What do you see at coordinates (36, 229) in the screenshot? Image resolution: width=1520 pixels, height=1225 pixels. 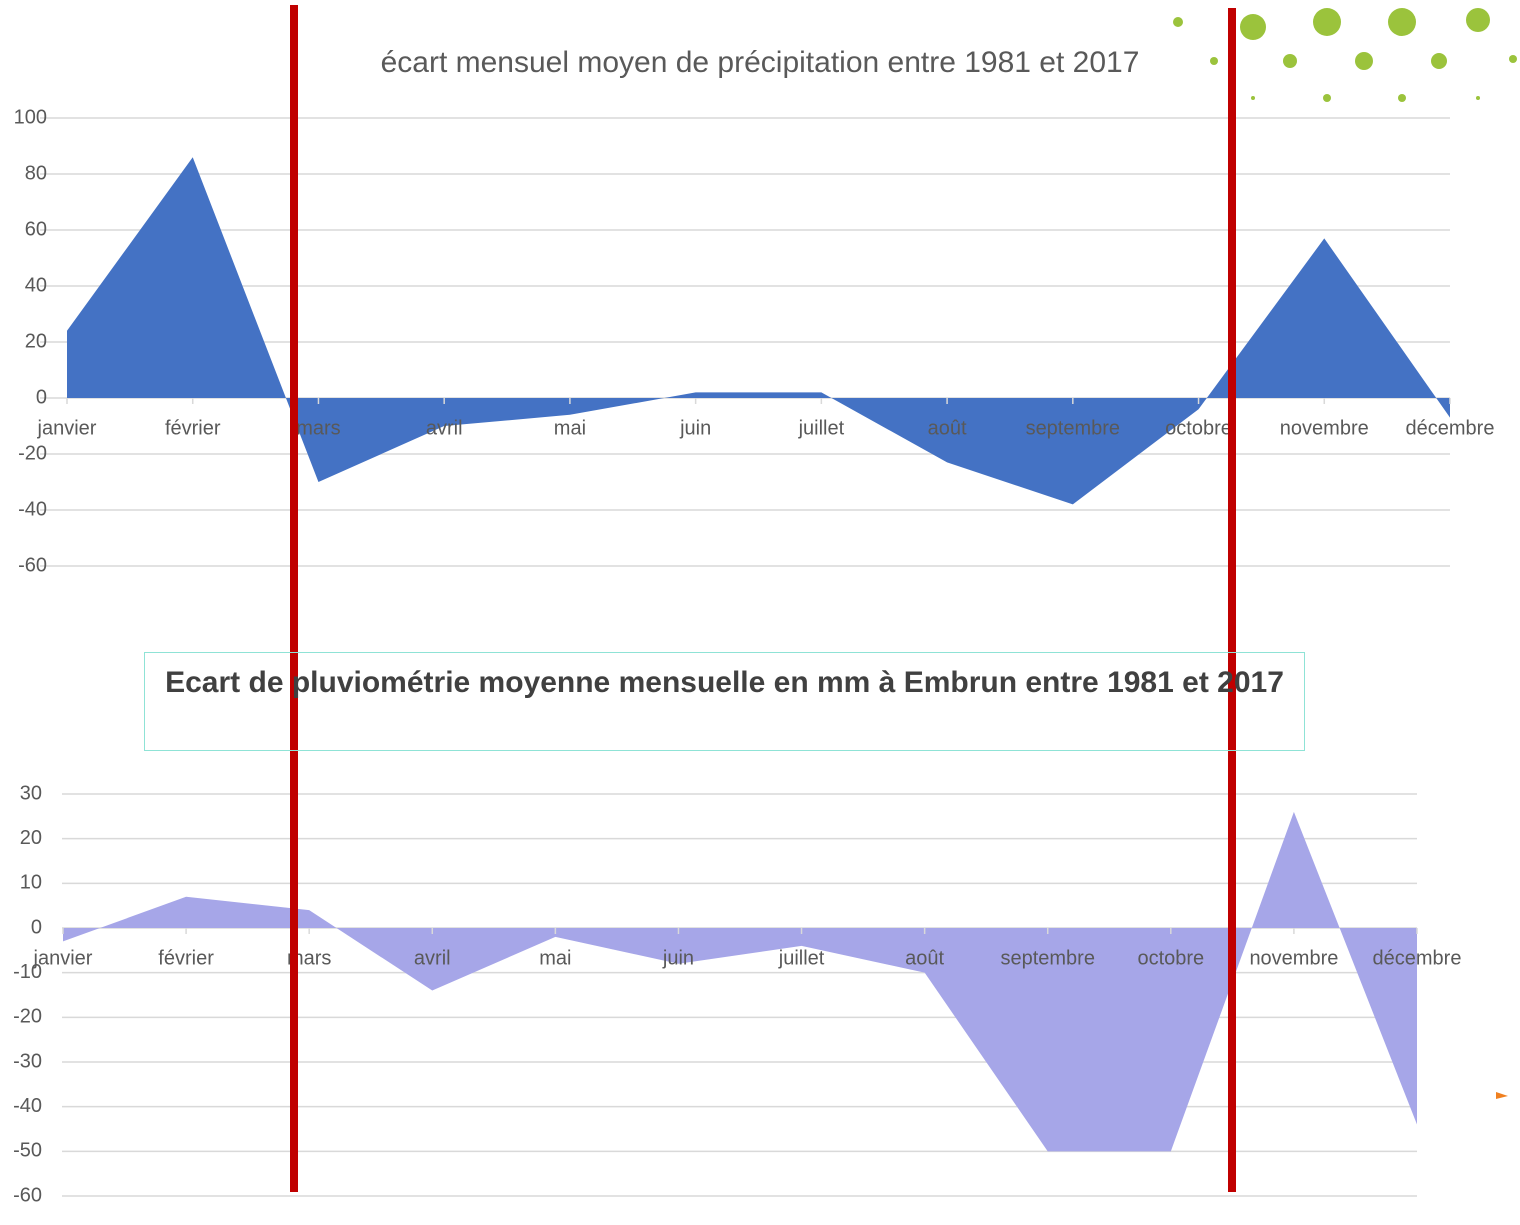 I see `y-tick-label: 60` at bounding box center [36, 229].